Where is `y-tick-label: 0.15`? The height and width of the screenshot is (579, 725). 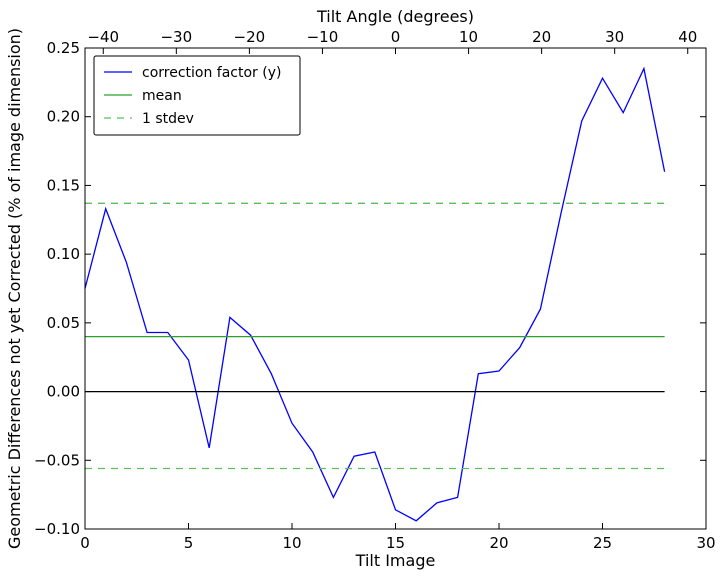 y-tick-label: 0.15 is located at coordinates (63, 185).